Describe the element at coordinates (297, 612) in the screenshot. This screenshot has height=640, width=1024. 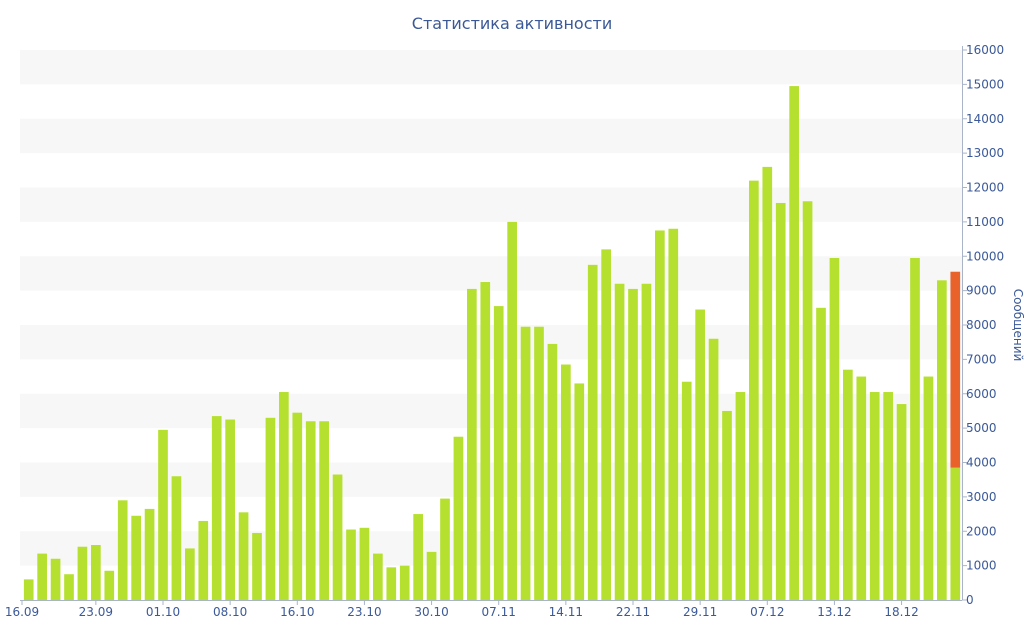
I see `x-tick-label: 16.10` at that location.